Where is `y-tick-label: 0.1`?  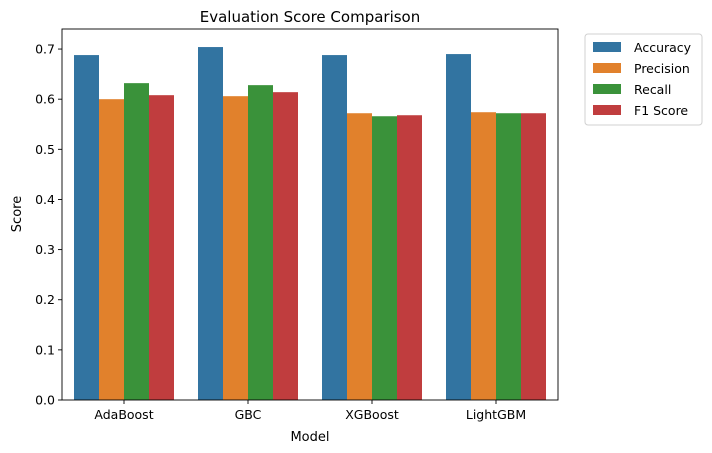
y-tick-label: 0.1 is located at coordinates (45, 349).